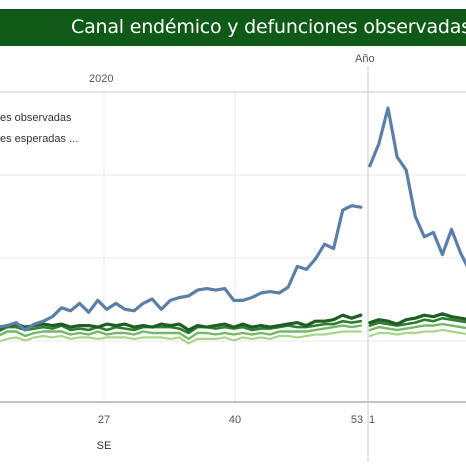 This screenshot has height=466, width=466. Describe the element at coordinates (181, 337) in the screenshot. I see `series-4-line-year-a` at that location.